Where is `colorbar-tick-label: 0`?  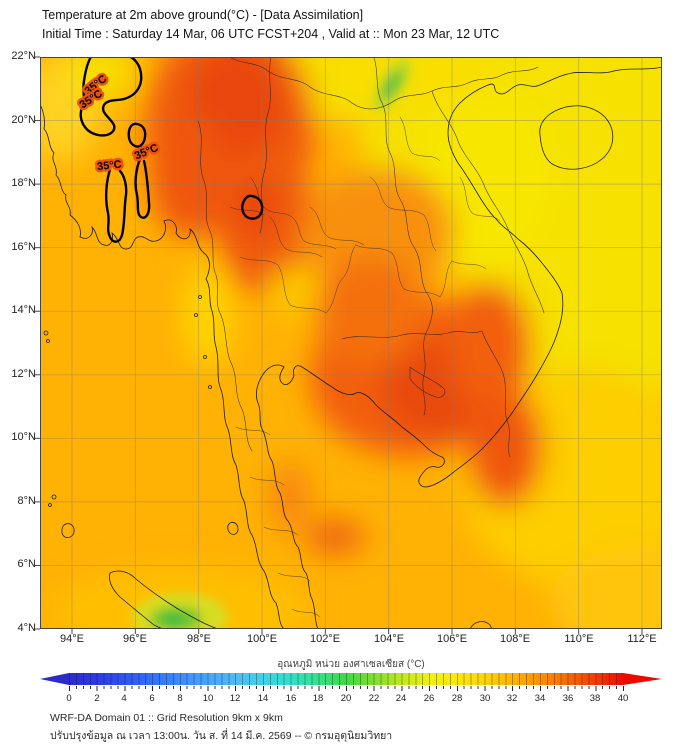
colorbar-tick-label: 0 is located at coordinates (69, 698).